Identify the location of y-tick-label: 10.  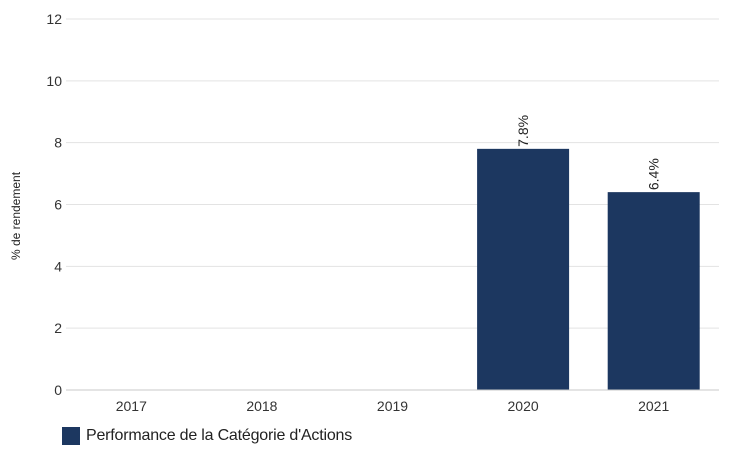
(54, 81).